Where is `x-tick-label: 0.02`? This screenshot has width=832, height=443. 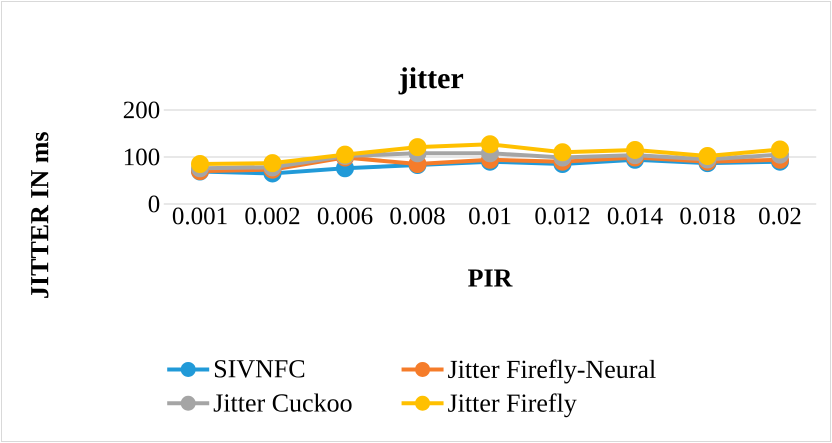
x-tick-label: 0.02 is located at coordinates (779, 216).